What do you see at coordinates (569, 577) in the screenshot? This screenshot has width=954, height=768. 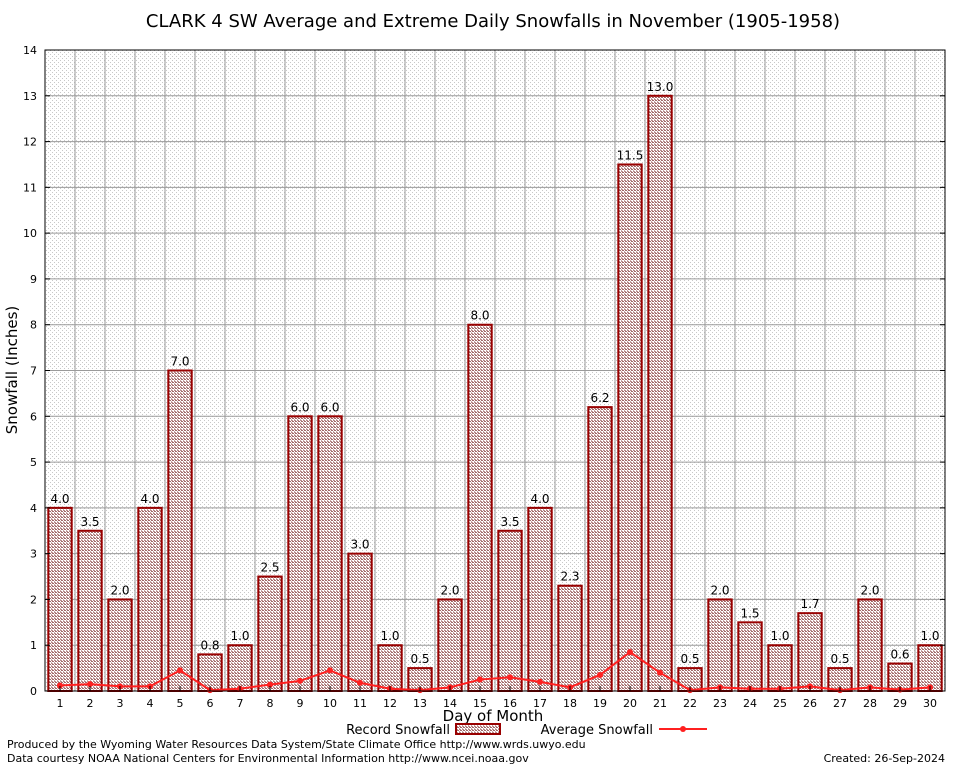 I see `bar-value-label: 2.3` at bounding box center [569, 577].